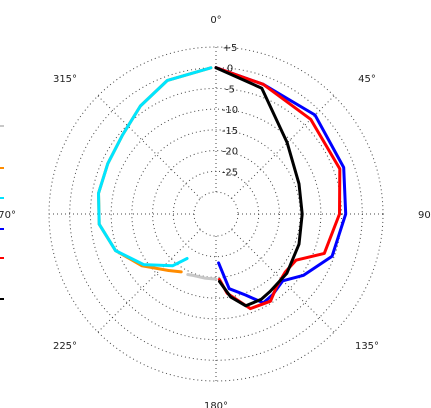 The image size is (431, 408). What do you see at coordinates (216, 404) in the screenshot?
I see `angle-tick-label: 180°` at bounding box center [216, 404].